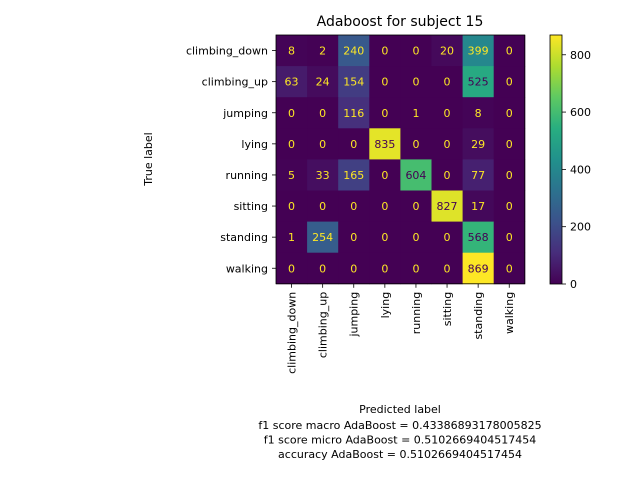 This screenshot has width=640, height=480. Describe the element at coordinates (292, 333) in the screenshot. I see `x-tick-label: climbing_down` at that location.